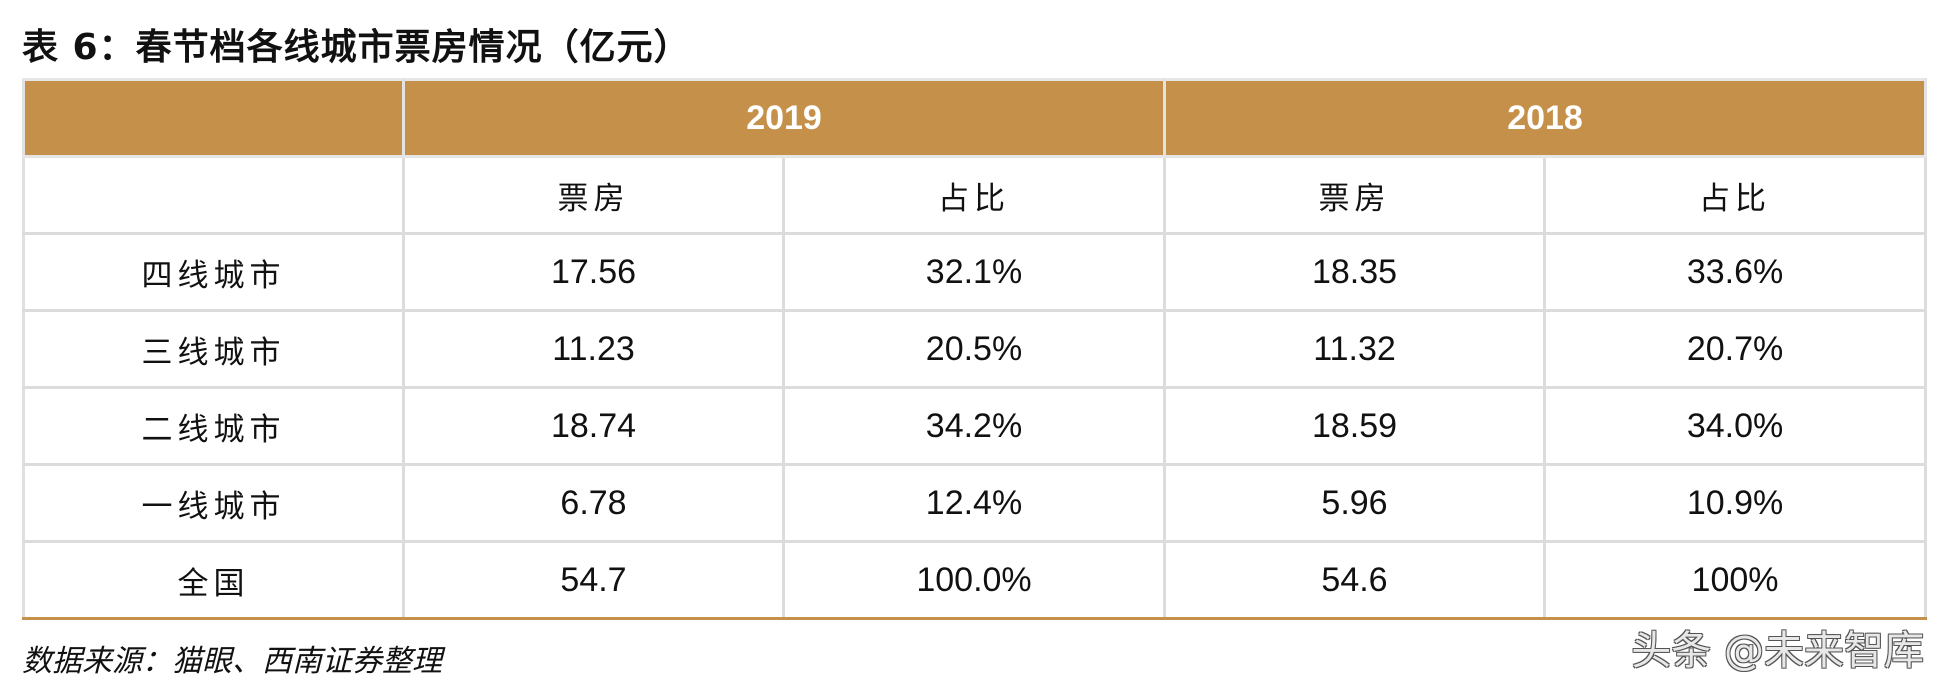 The height and width of the screenshot is (692, 1954). Describe the element at coordinates (213, 503) in the screenshot. I see `row-label: 一线城市` at that location.